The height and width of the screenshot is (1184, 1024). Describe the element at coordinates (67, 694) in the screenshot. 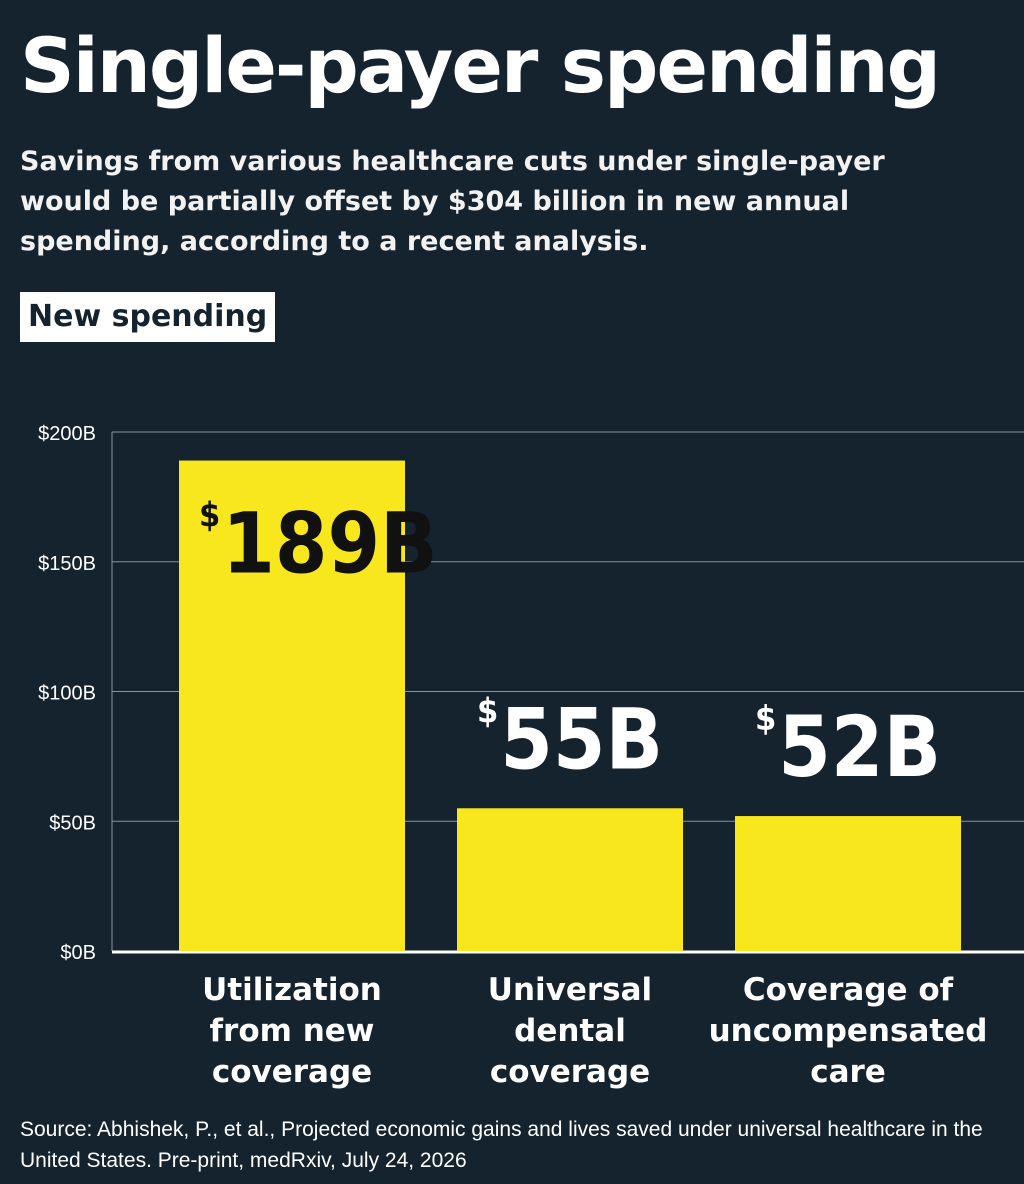

I see `y-tick-label: $100B` at that location.